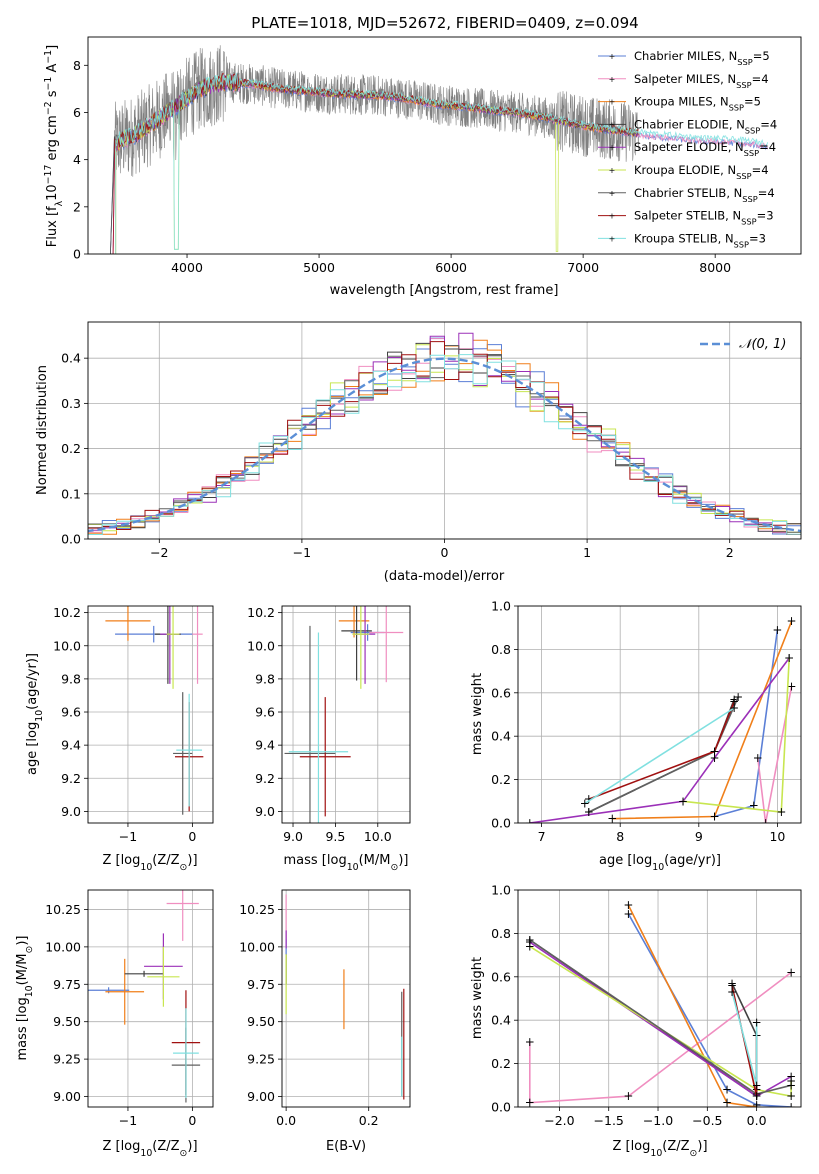 The width and height of the screenshot is (819, 1174). What do you see at coordinates (39, 716) in the screenshot?
I see `ylabel-age_vs_z-part: 10` at bounding box center [39, 716].